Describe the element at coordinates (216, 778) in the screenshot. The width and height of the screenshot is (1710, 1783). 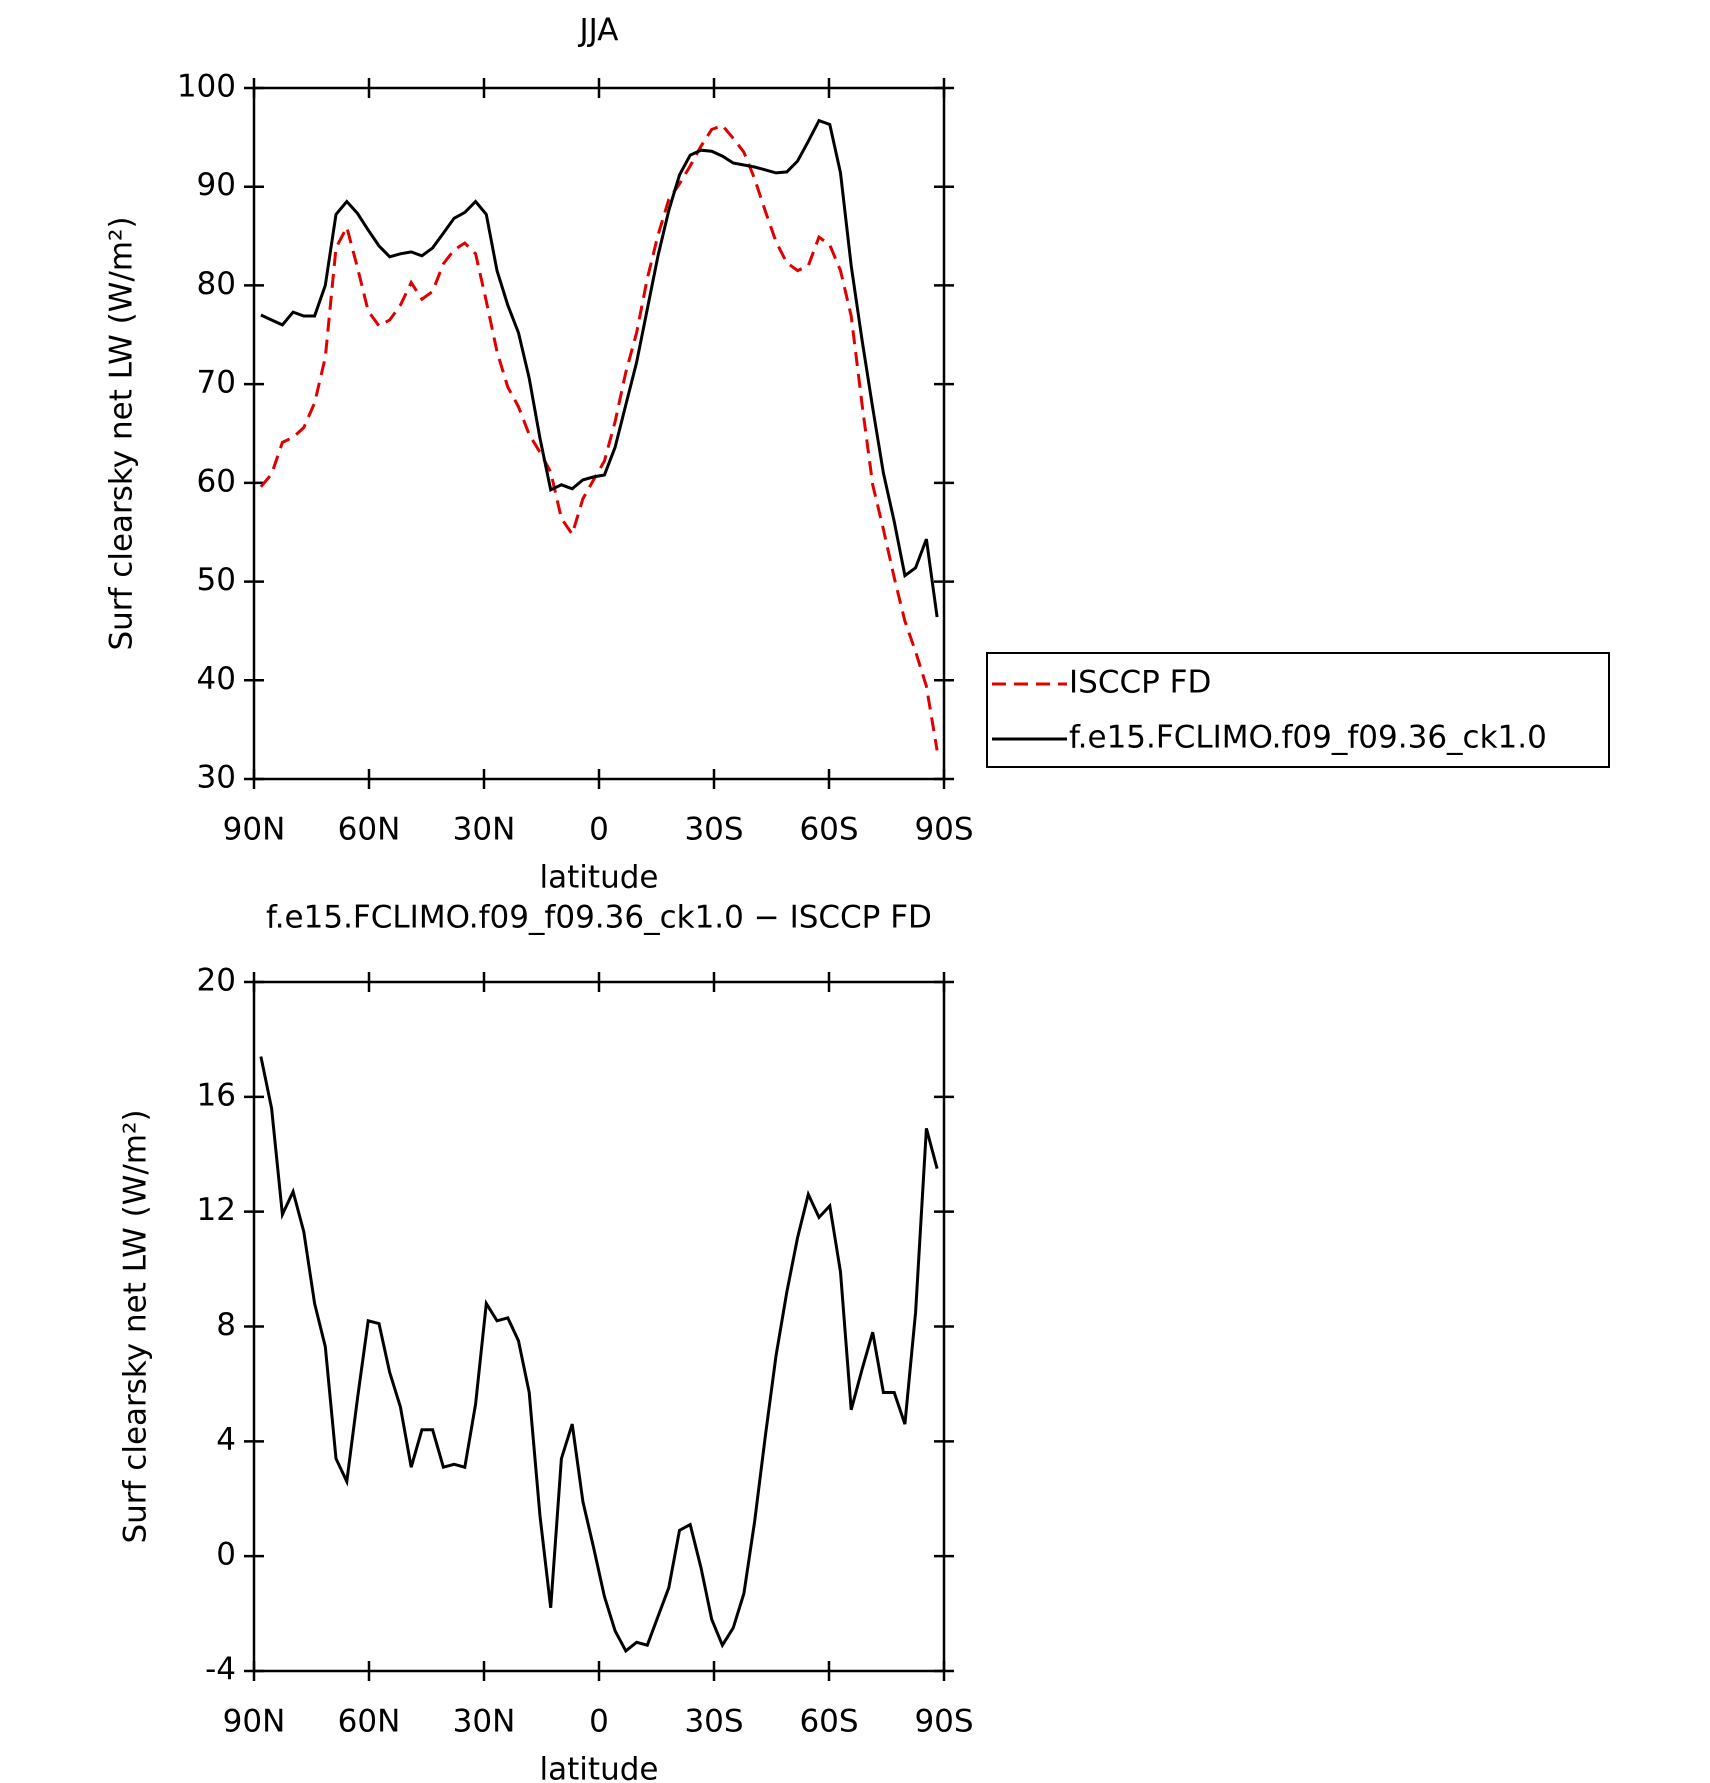
I see `y-tick-label: 30` at that location.